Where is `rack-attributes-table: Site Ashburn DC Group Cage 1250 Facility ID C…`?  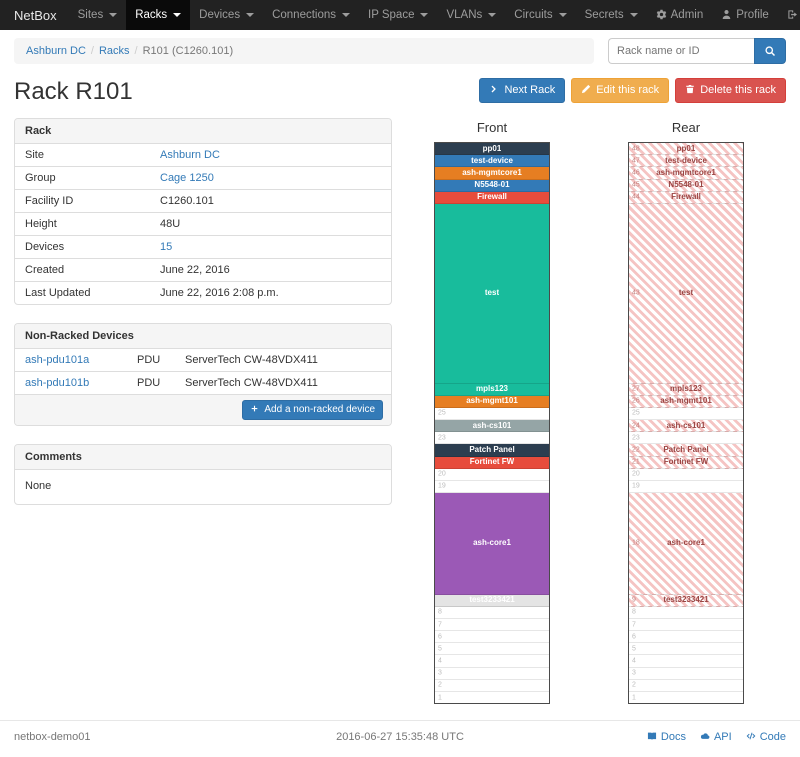 rack-attributes-table: Site Ashburn DC Group Cage 1250 Facility ID C… is located at coordinates (203, 224).